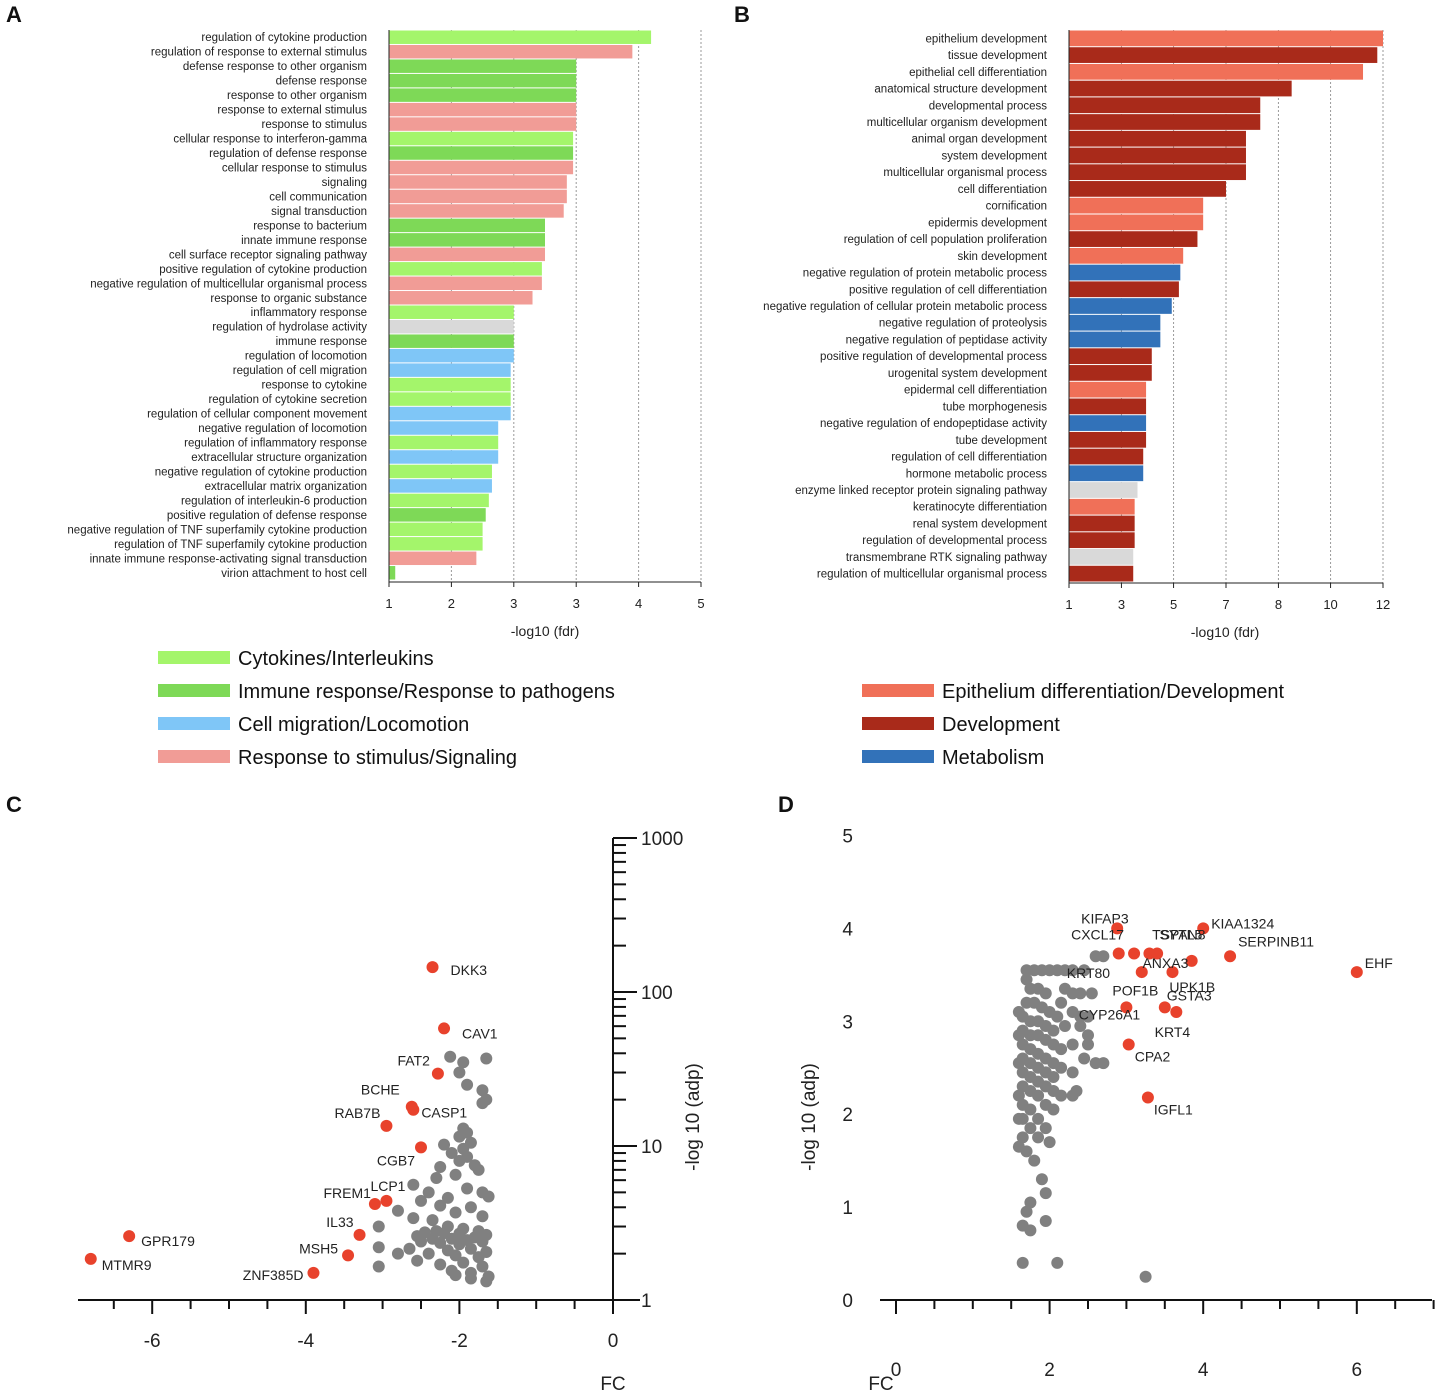 The image size is (1438, 1395). Describe the element at coordinates (1383, 604) in the screenshot. I see `x-tick-label: 12` at that location.